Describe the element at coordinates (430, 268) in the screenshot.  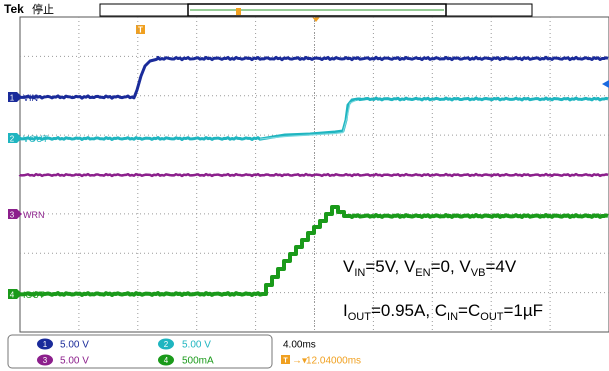
I see `annotation-conditions: VIN=5V, VEN=0, VVB=4V` at that location.